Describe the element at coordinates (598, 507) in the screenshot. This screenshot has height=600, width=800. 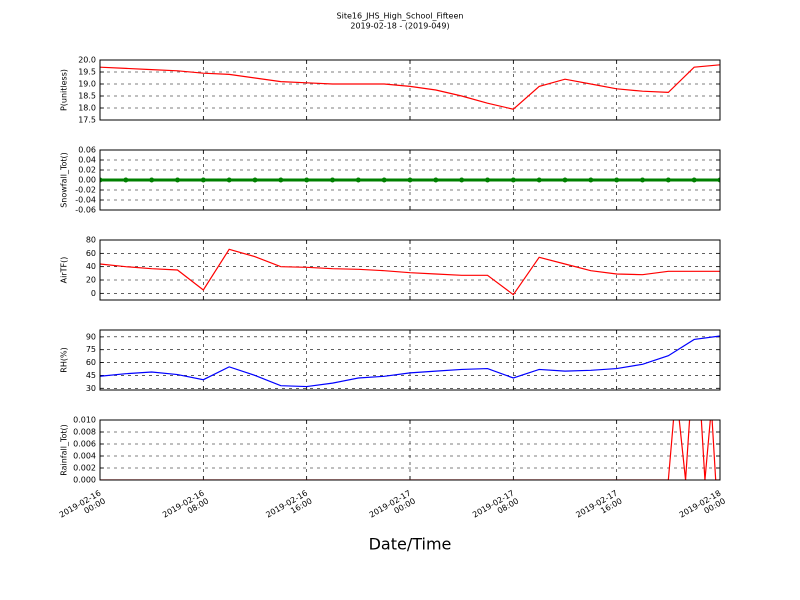
I see `x-tick-label: 2019-02-1716:00` at that location.